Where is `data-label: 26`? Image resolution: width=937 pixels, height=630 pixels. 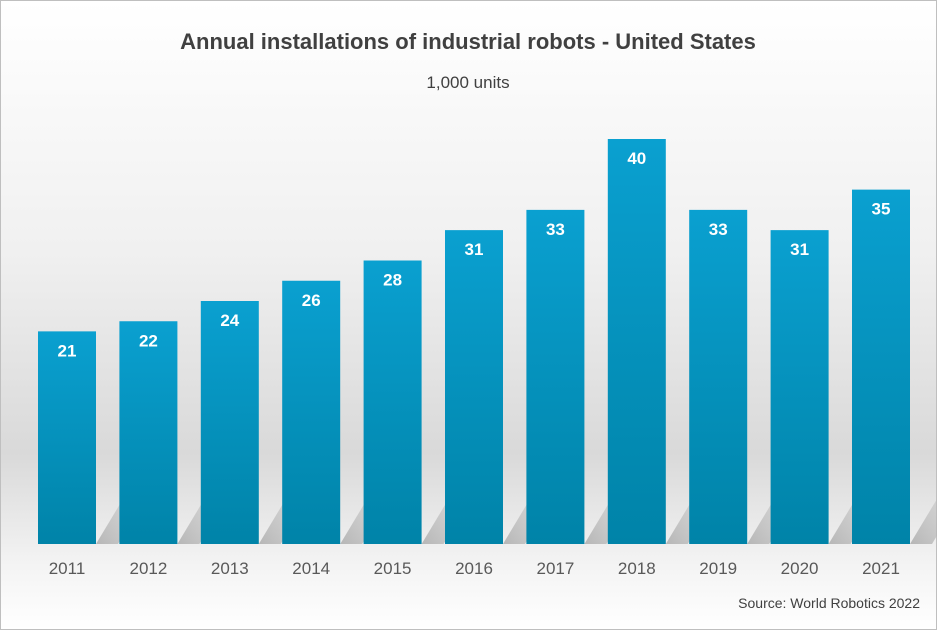 data-label: 26 is located at coordinates (311, 300).